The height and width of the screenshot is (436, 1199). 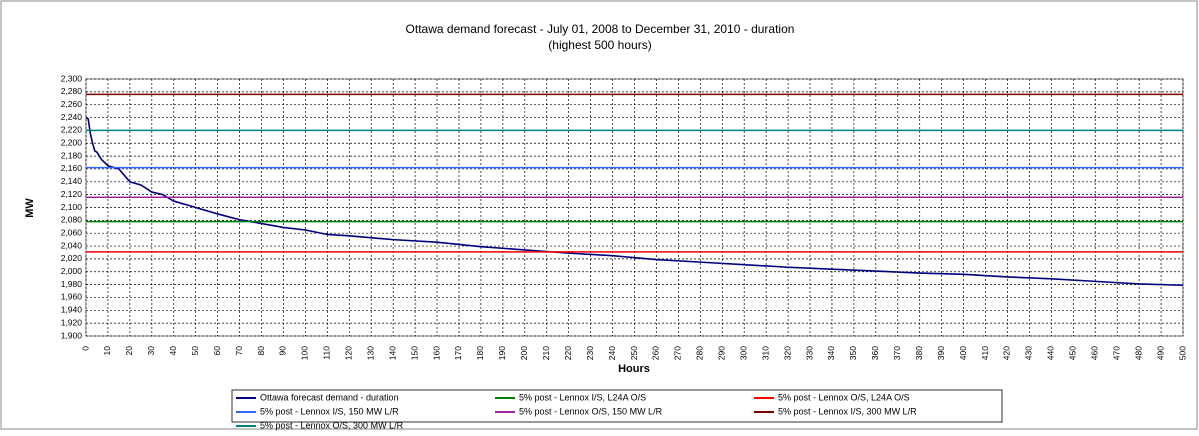 What do you see at coordinates (72, 155) in the screenshot?
I see `y-tick-label: 2,180` at bounding box center [72, 155].